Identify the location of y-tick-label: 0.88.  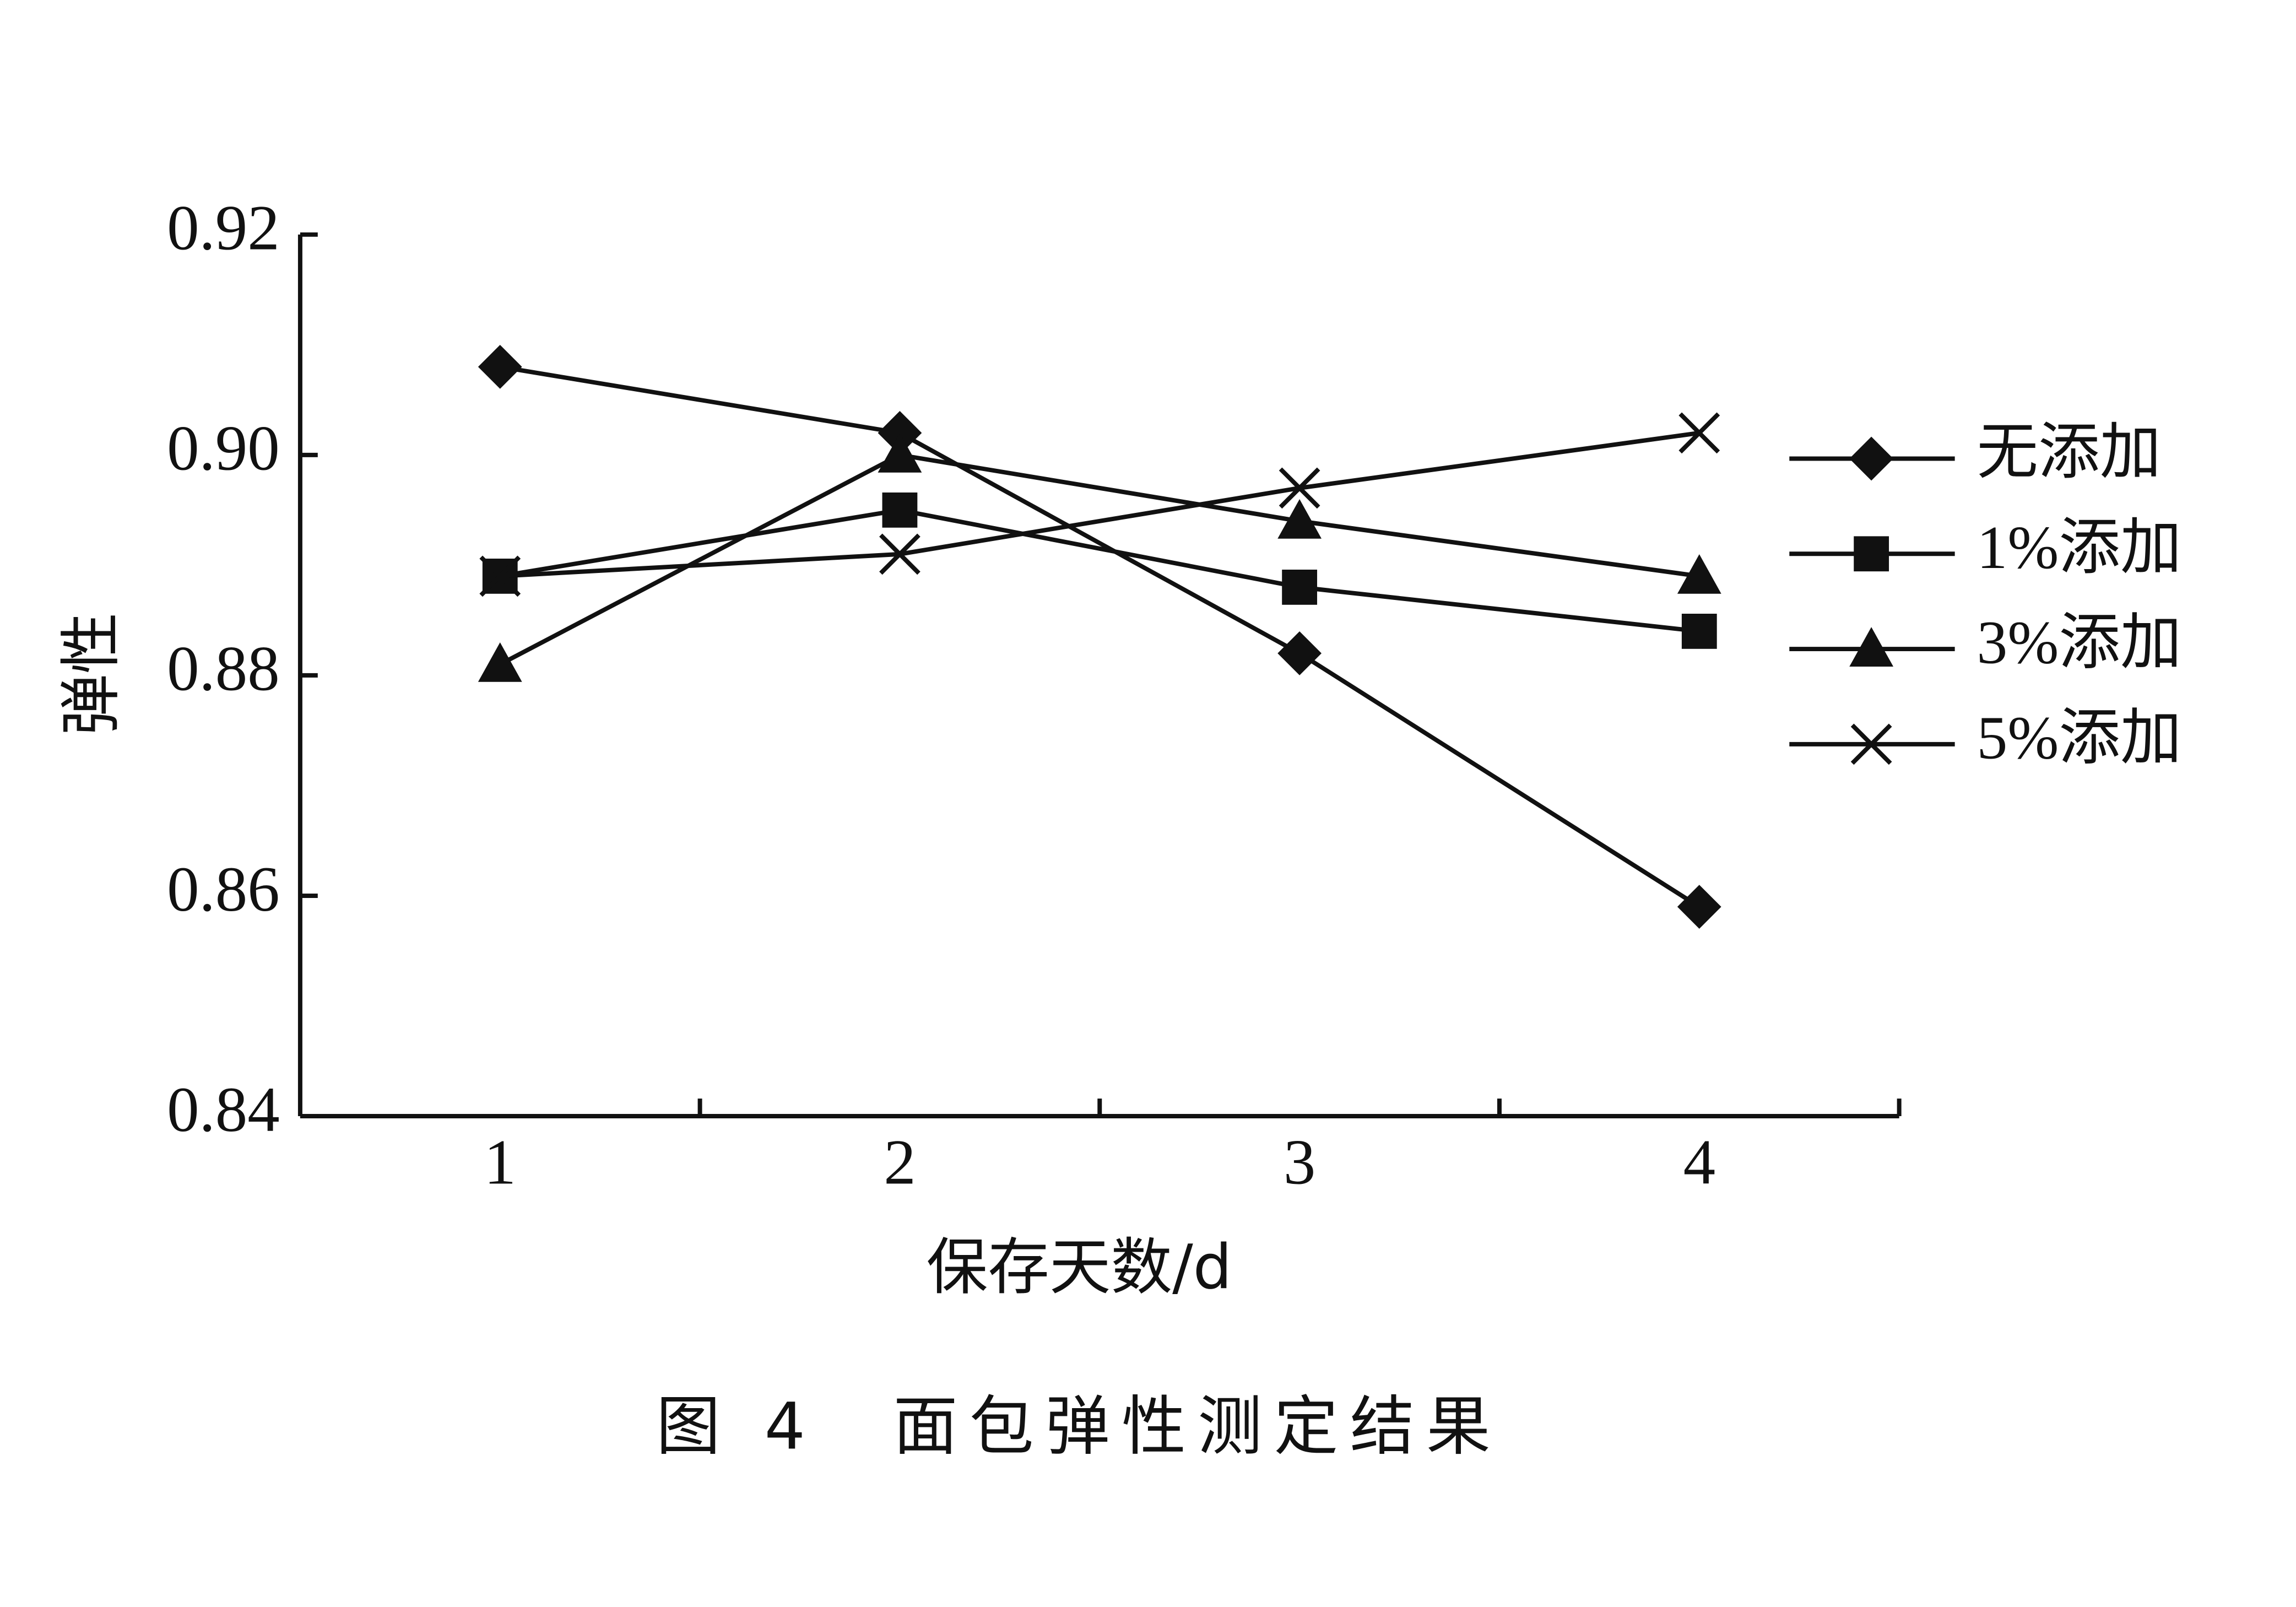
(223, 669).